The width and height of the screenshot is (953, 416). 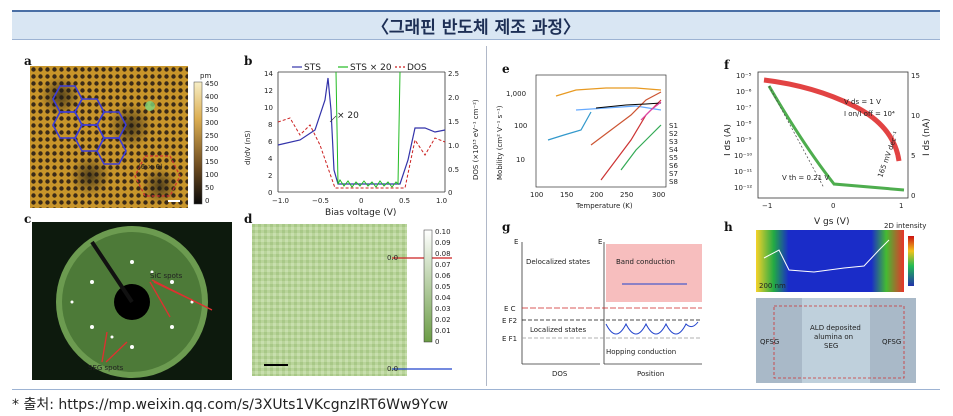 What do you see at coordinates (443, 265) in the screenshot?
I see `d-tick: 0.07` at bounding box center [443, 265].